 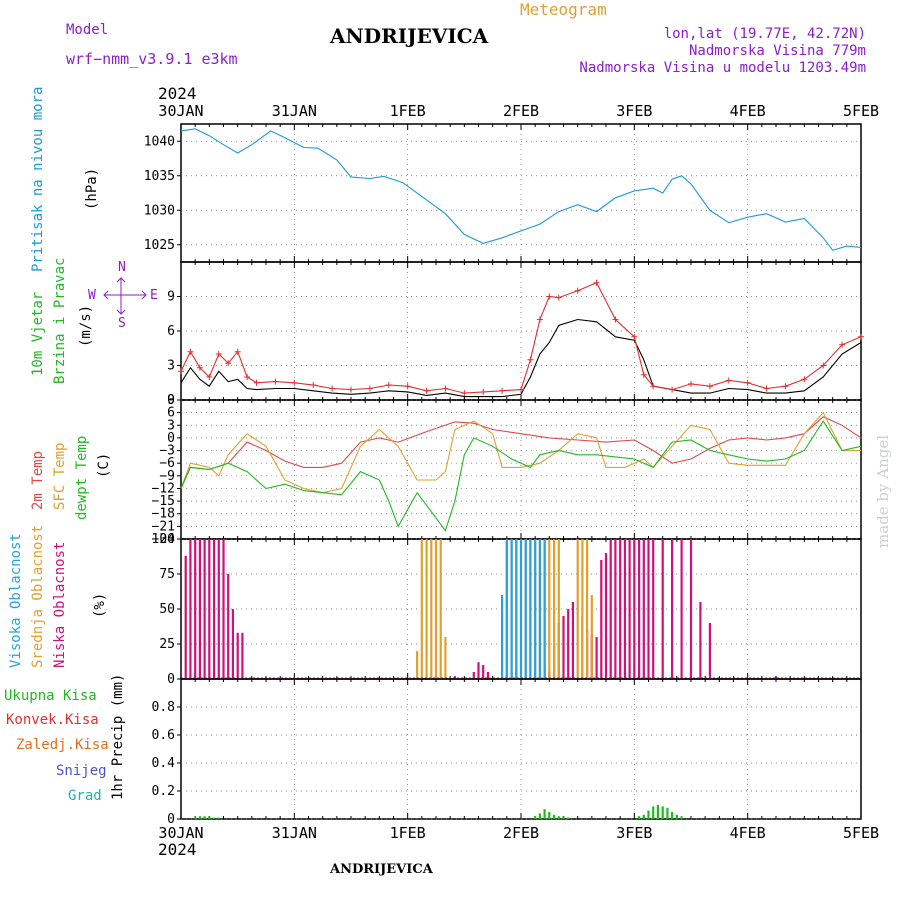 I want to click on x-axis-label: 3FEB, so click(x=634, y=833).